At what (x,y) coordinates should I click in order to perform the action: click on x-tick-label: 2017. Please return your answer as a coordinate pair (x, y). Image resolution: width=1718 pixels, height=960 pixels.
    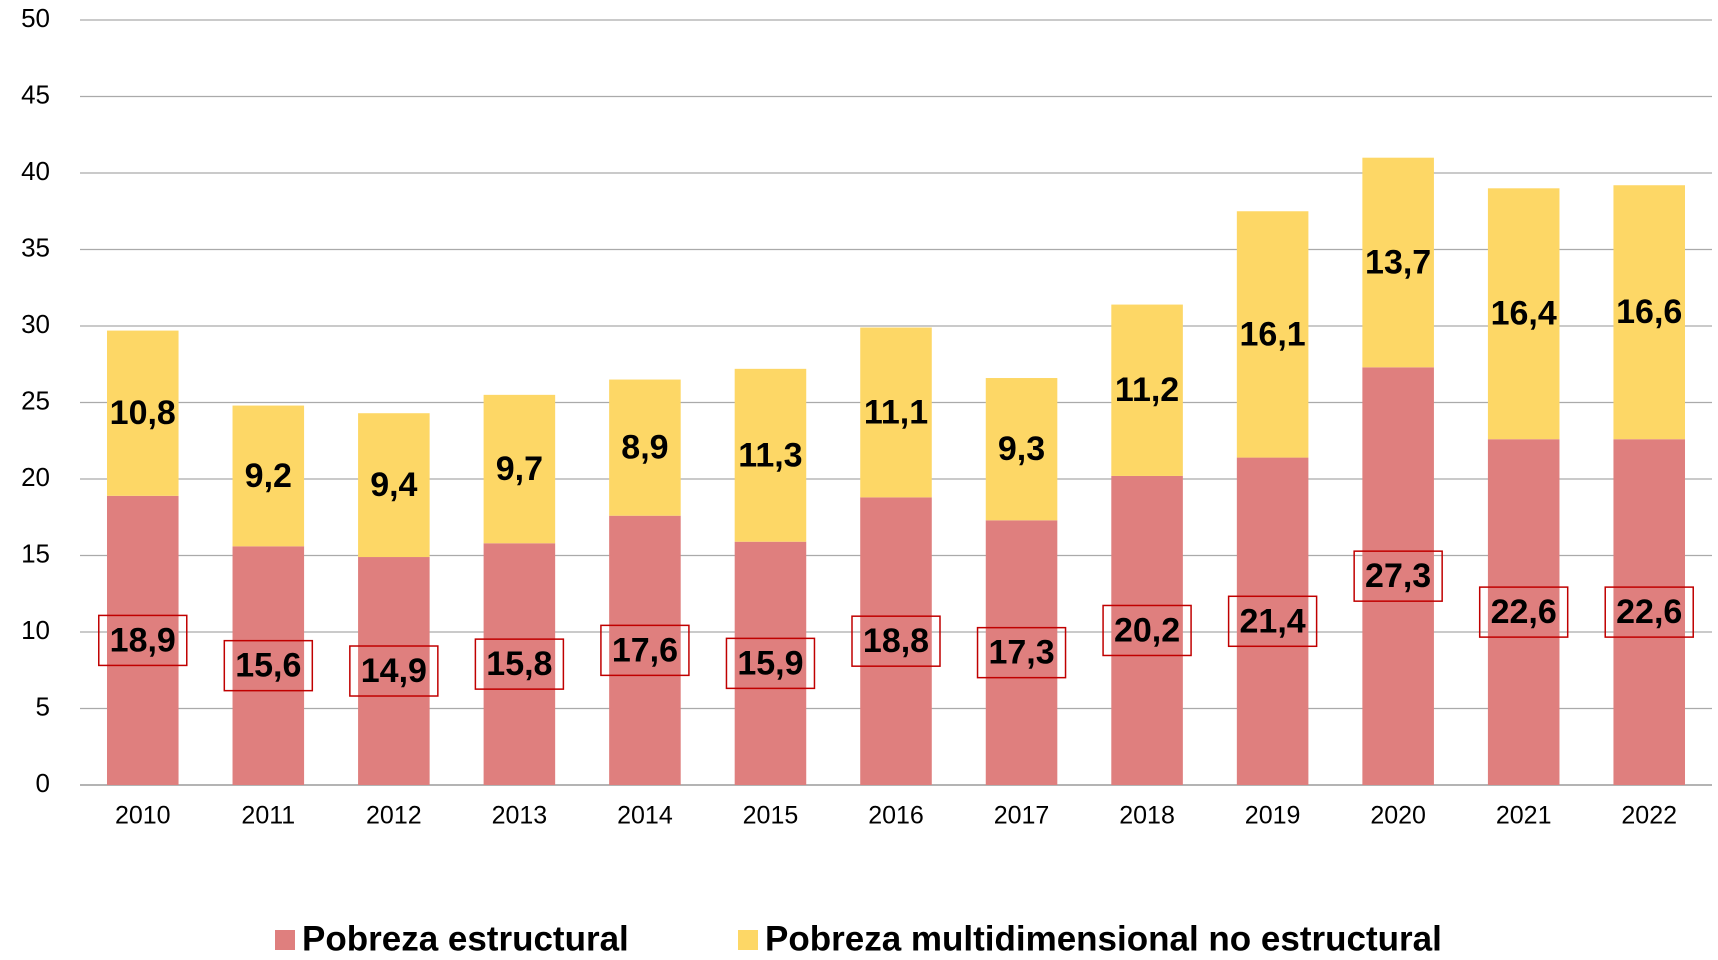
    Looking at the image, I should click on (1022, 816).